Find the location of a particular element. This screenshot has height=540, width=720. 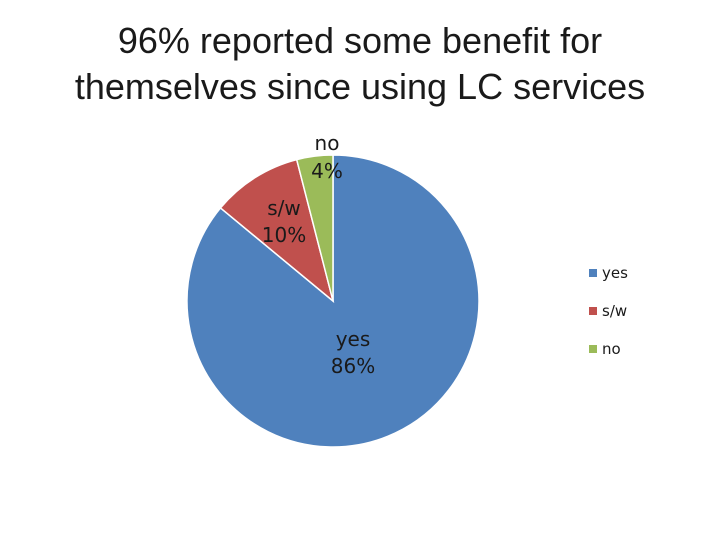

legend-item-yes: yes is located at coordinates (608, 273).